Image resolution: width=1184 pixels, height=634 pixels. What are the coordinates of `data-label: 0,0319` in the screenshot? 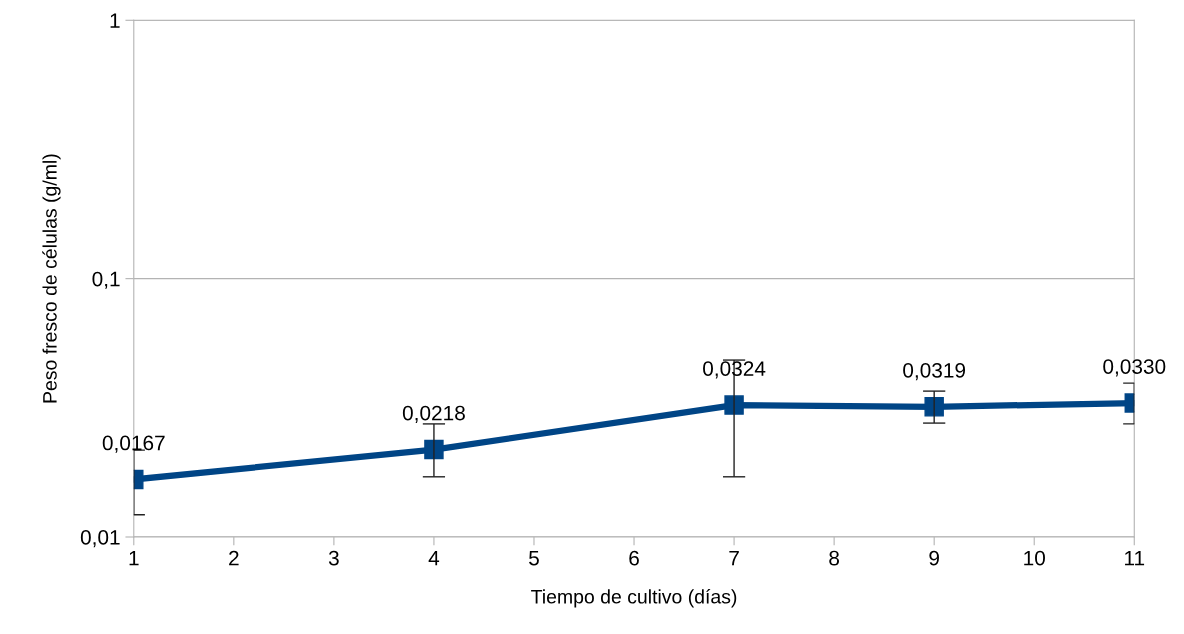 It's located at (934, 371).